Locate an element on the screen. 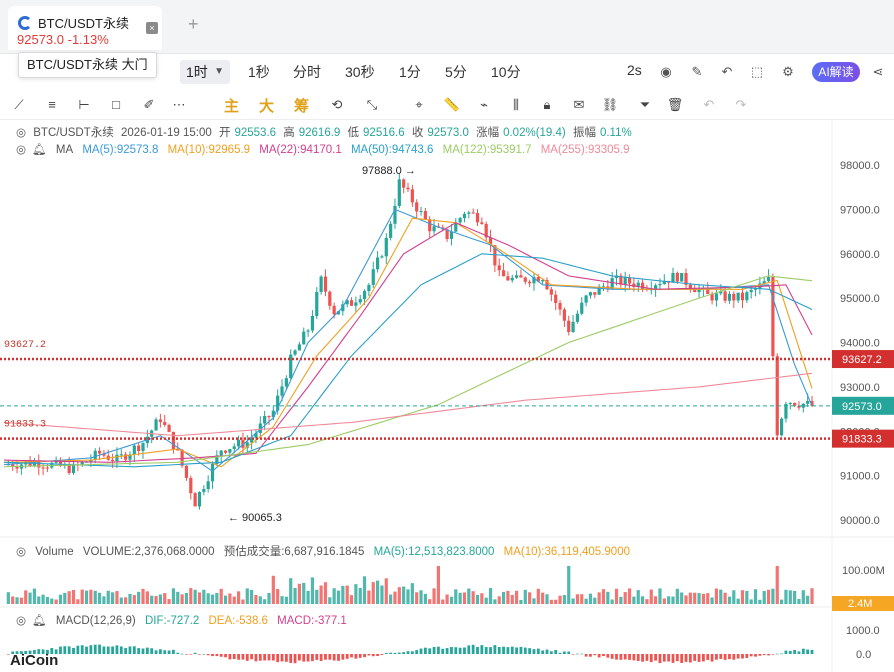  macd-bell-icon: 🔔︎ is located at coordinates (39, 621).